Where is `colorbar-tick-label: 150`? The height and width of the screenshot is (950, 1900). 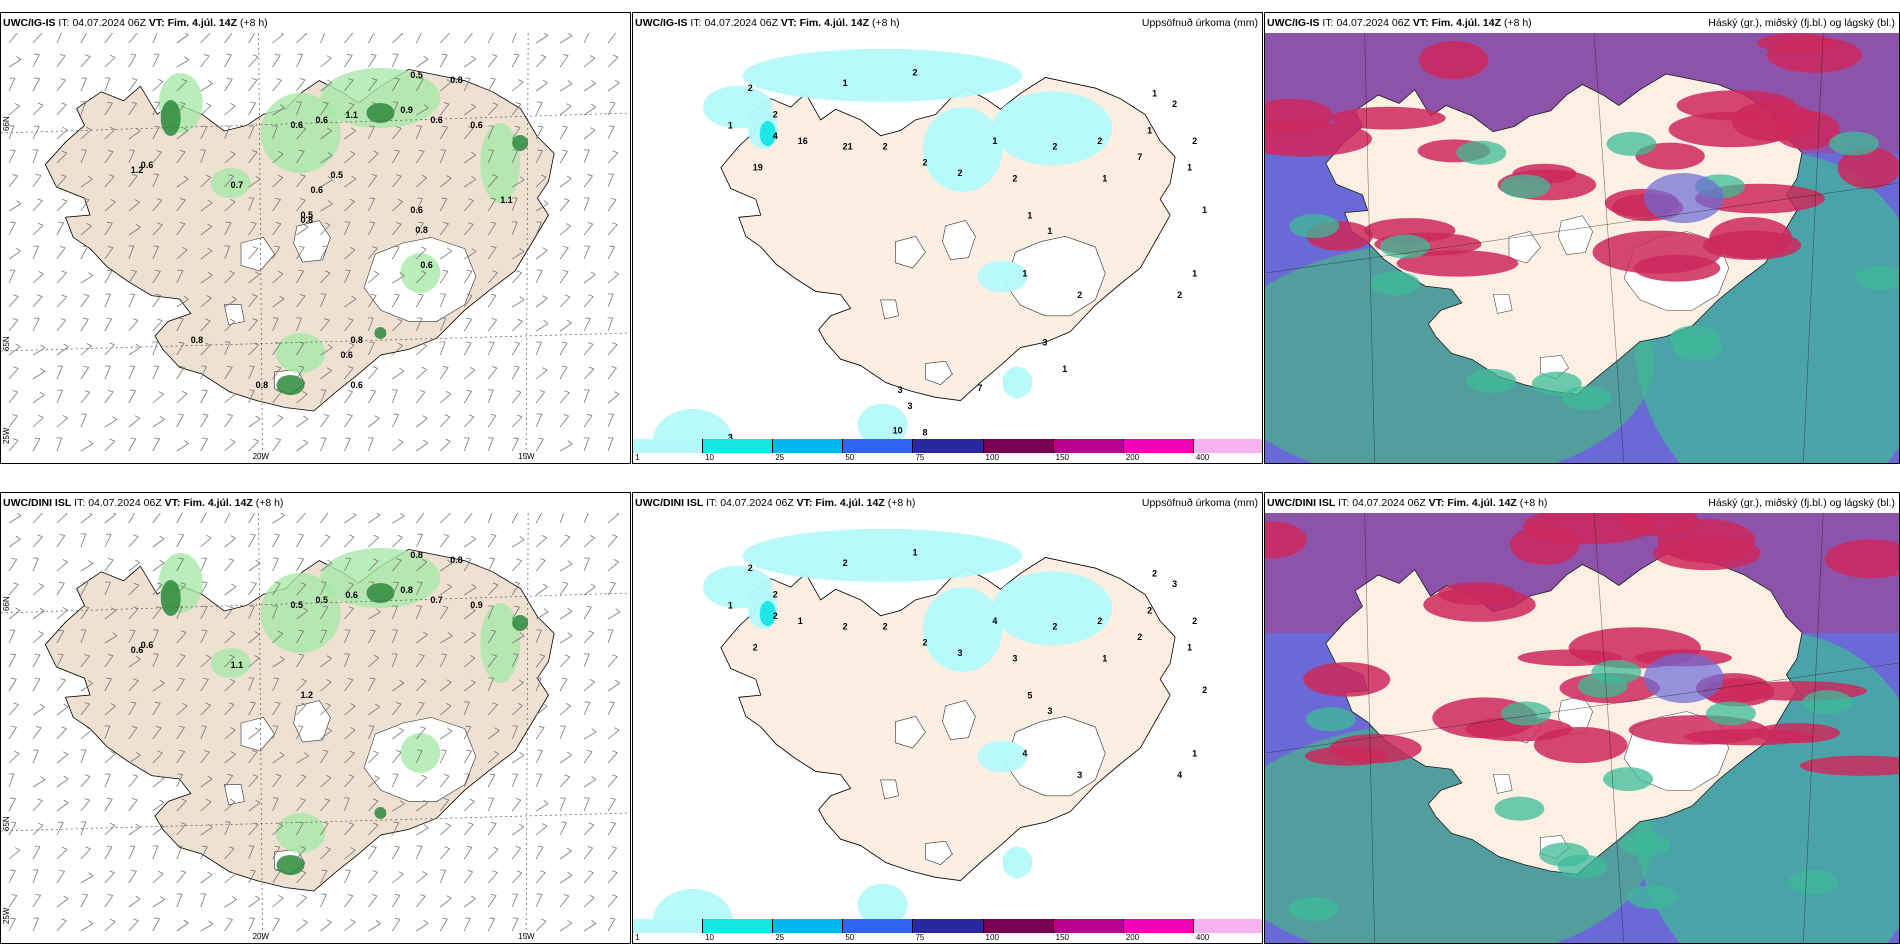 colorbar-tick-label: 150 is located at coordinates (1062, 937).